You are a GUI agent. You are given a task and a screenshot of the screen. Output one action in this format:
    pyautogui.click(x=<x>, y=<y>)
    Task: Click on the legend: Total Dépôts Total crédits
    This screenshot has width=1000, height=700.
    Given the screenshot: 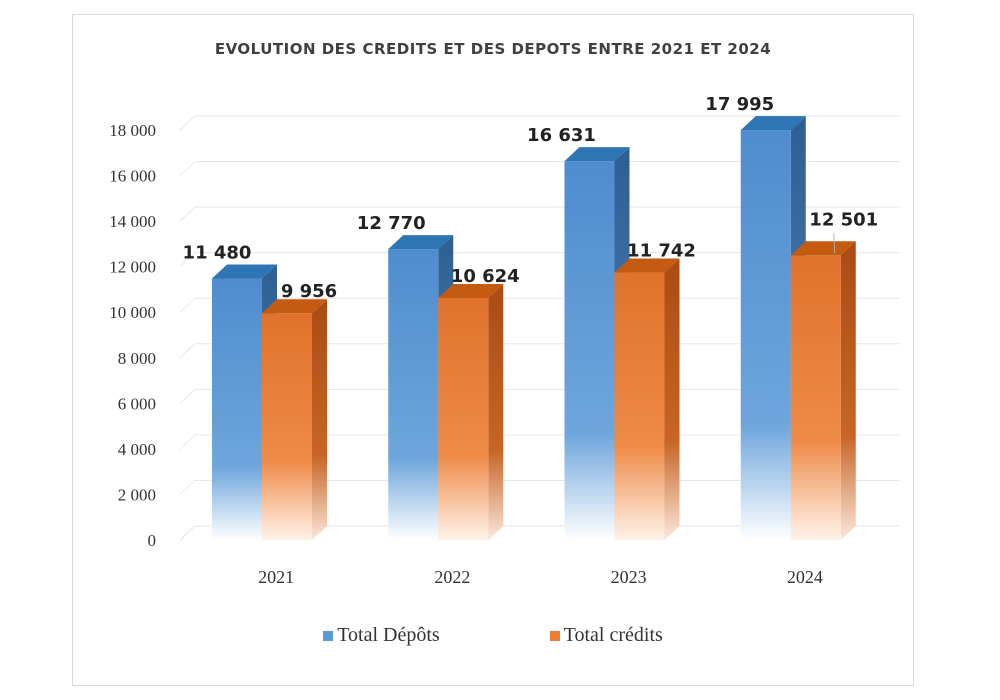 What is the action you would take?
    pyautogui.click(x=493, y=635)
    